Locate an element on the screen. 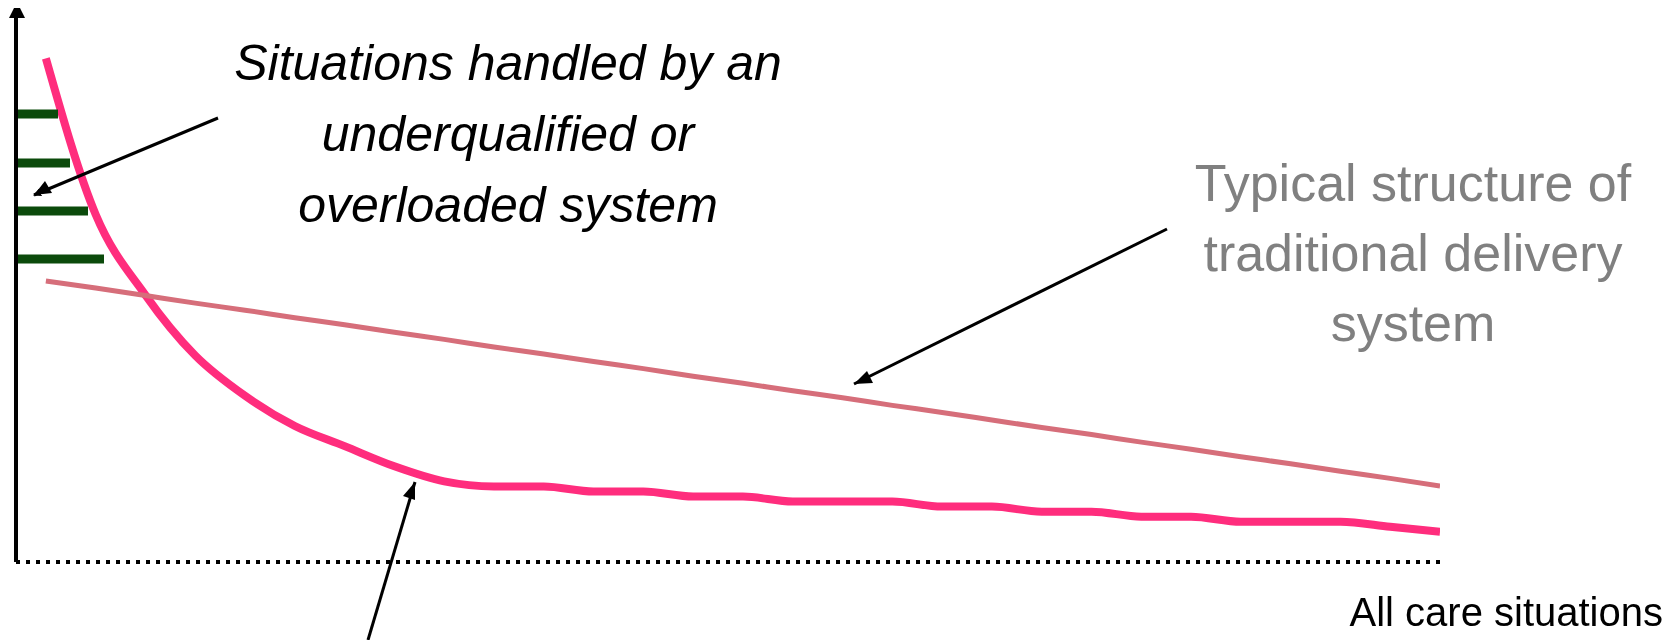 Image resolution: width=1671 pixels, height=640 pixels. x-axis-title: All care situations is located at coordinates (1506, 612).